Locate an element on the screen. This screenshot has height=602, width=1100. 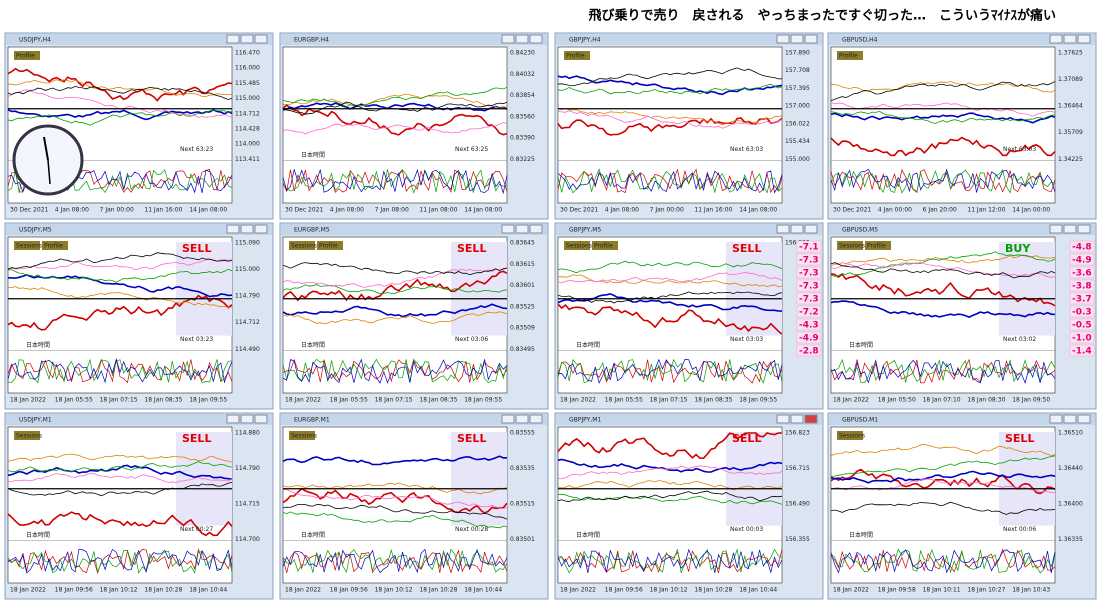
price-label: 1.35709 is located at coordinates (1070, 132).